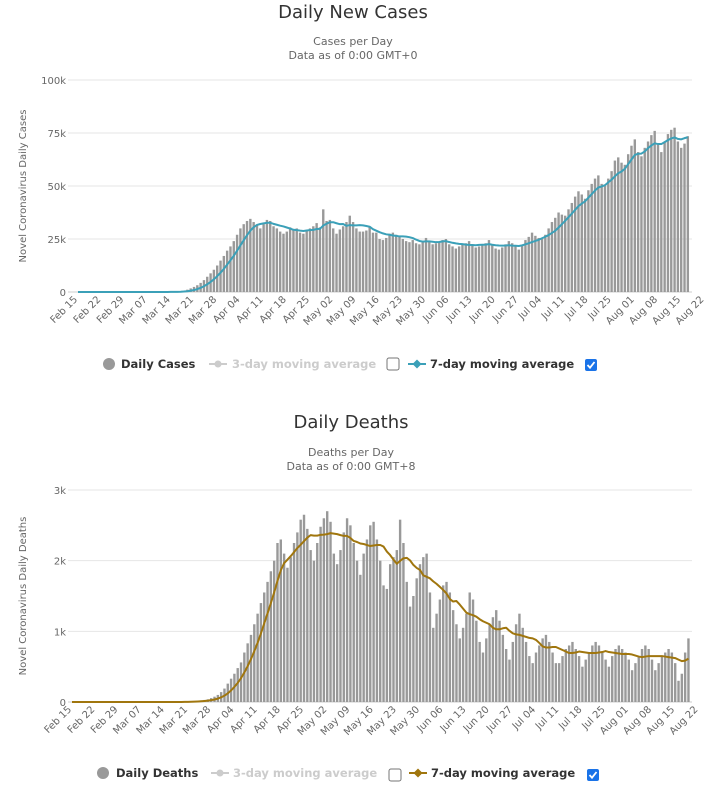 This screenshot has width=713, height=810. I want to click on 7day-average-checkbox, so click(591, 365).